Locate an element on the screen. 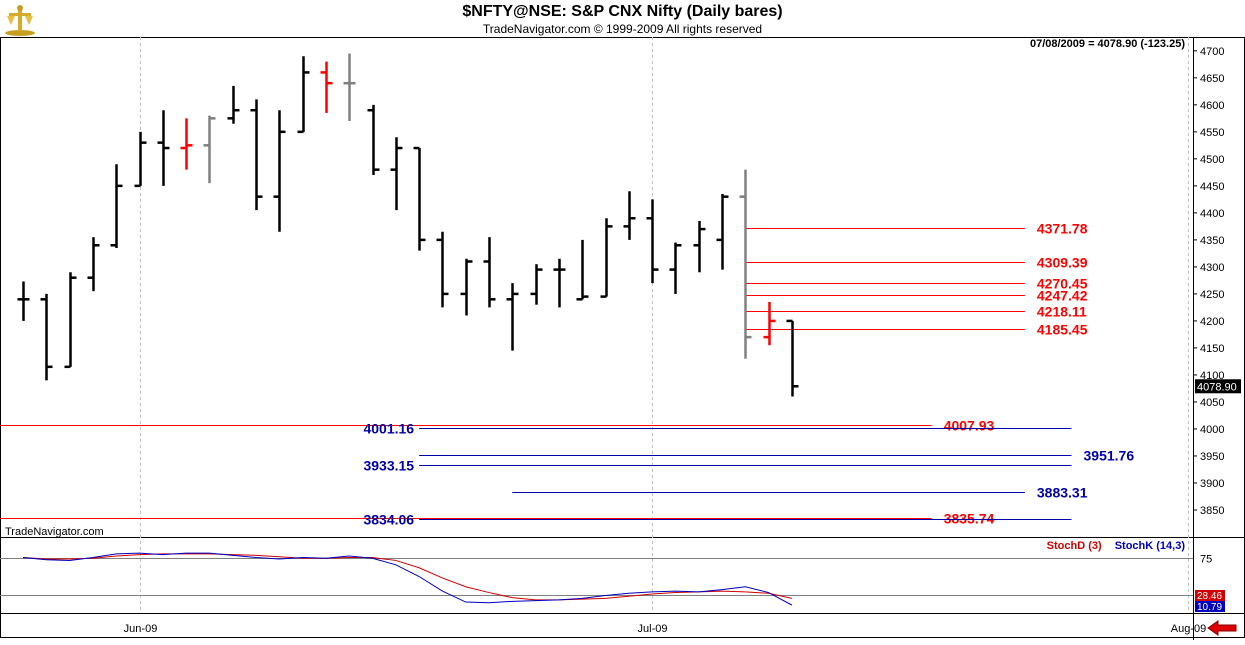 The height and width of the screenshot is (645, 1245). stoch-k-value: 10.79 is located at coordinates (1209, 607).